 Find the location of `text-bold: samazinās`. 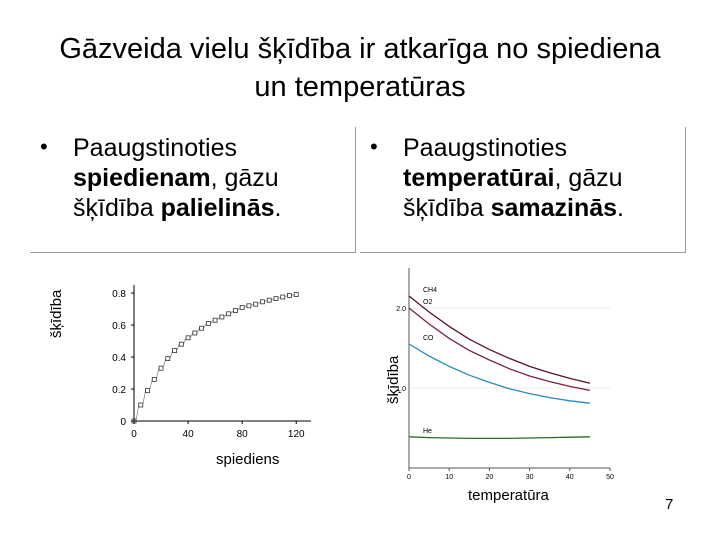

text-bold: samazinās is located at coordinates (554, 208).